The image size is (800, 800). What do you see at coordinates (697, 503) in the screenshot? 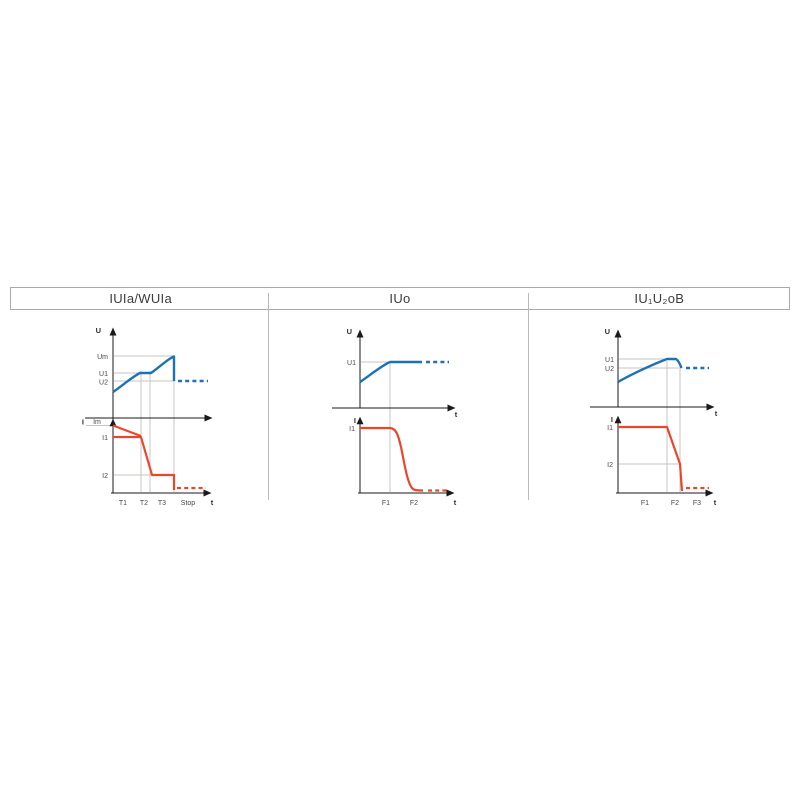
I see `tick-f3: F3` at bounding box center [697, 503].